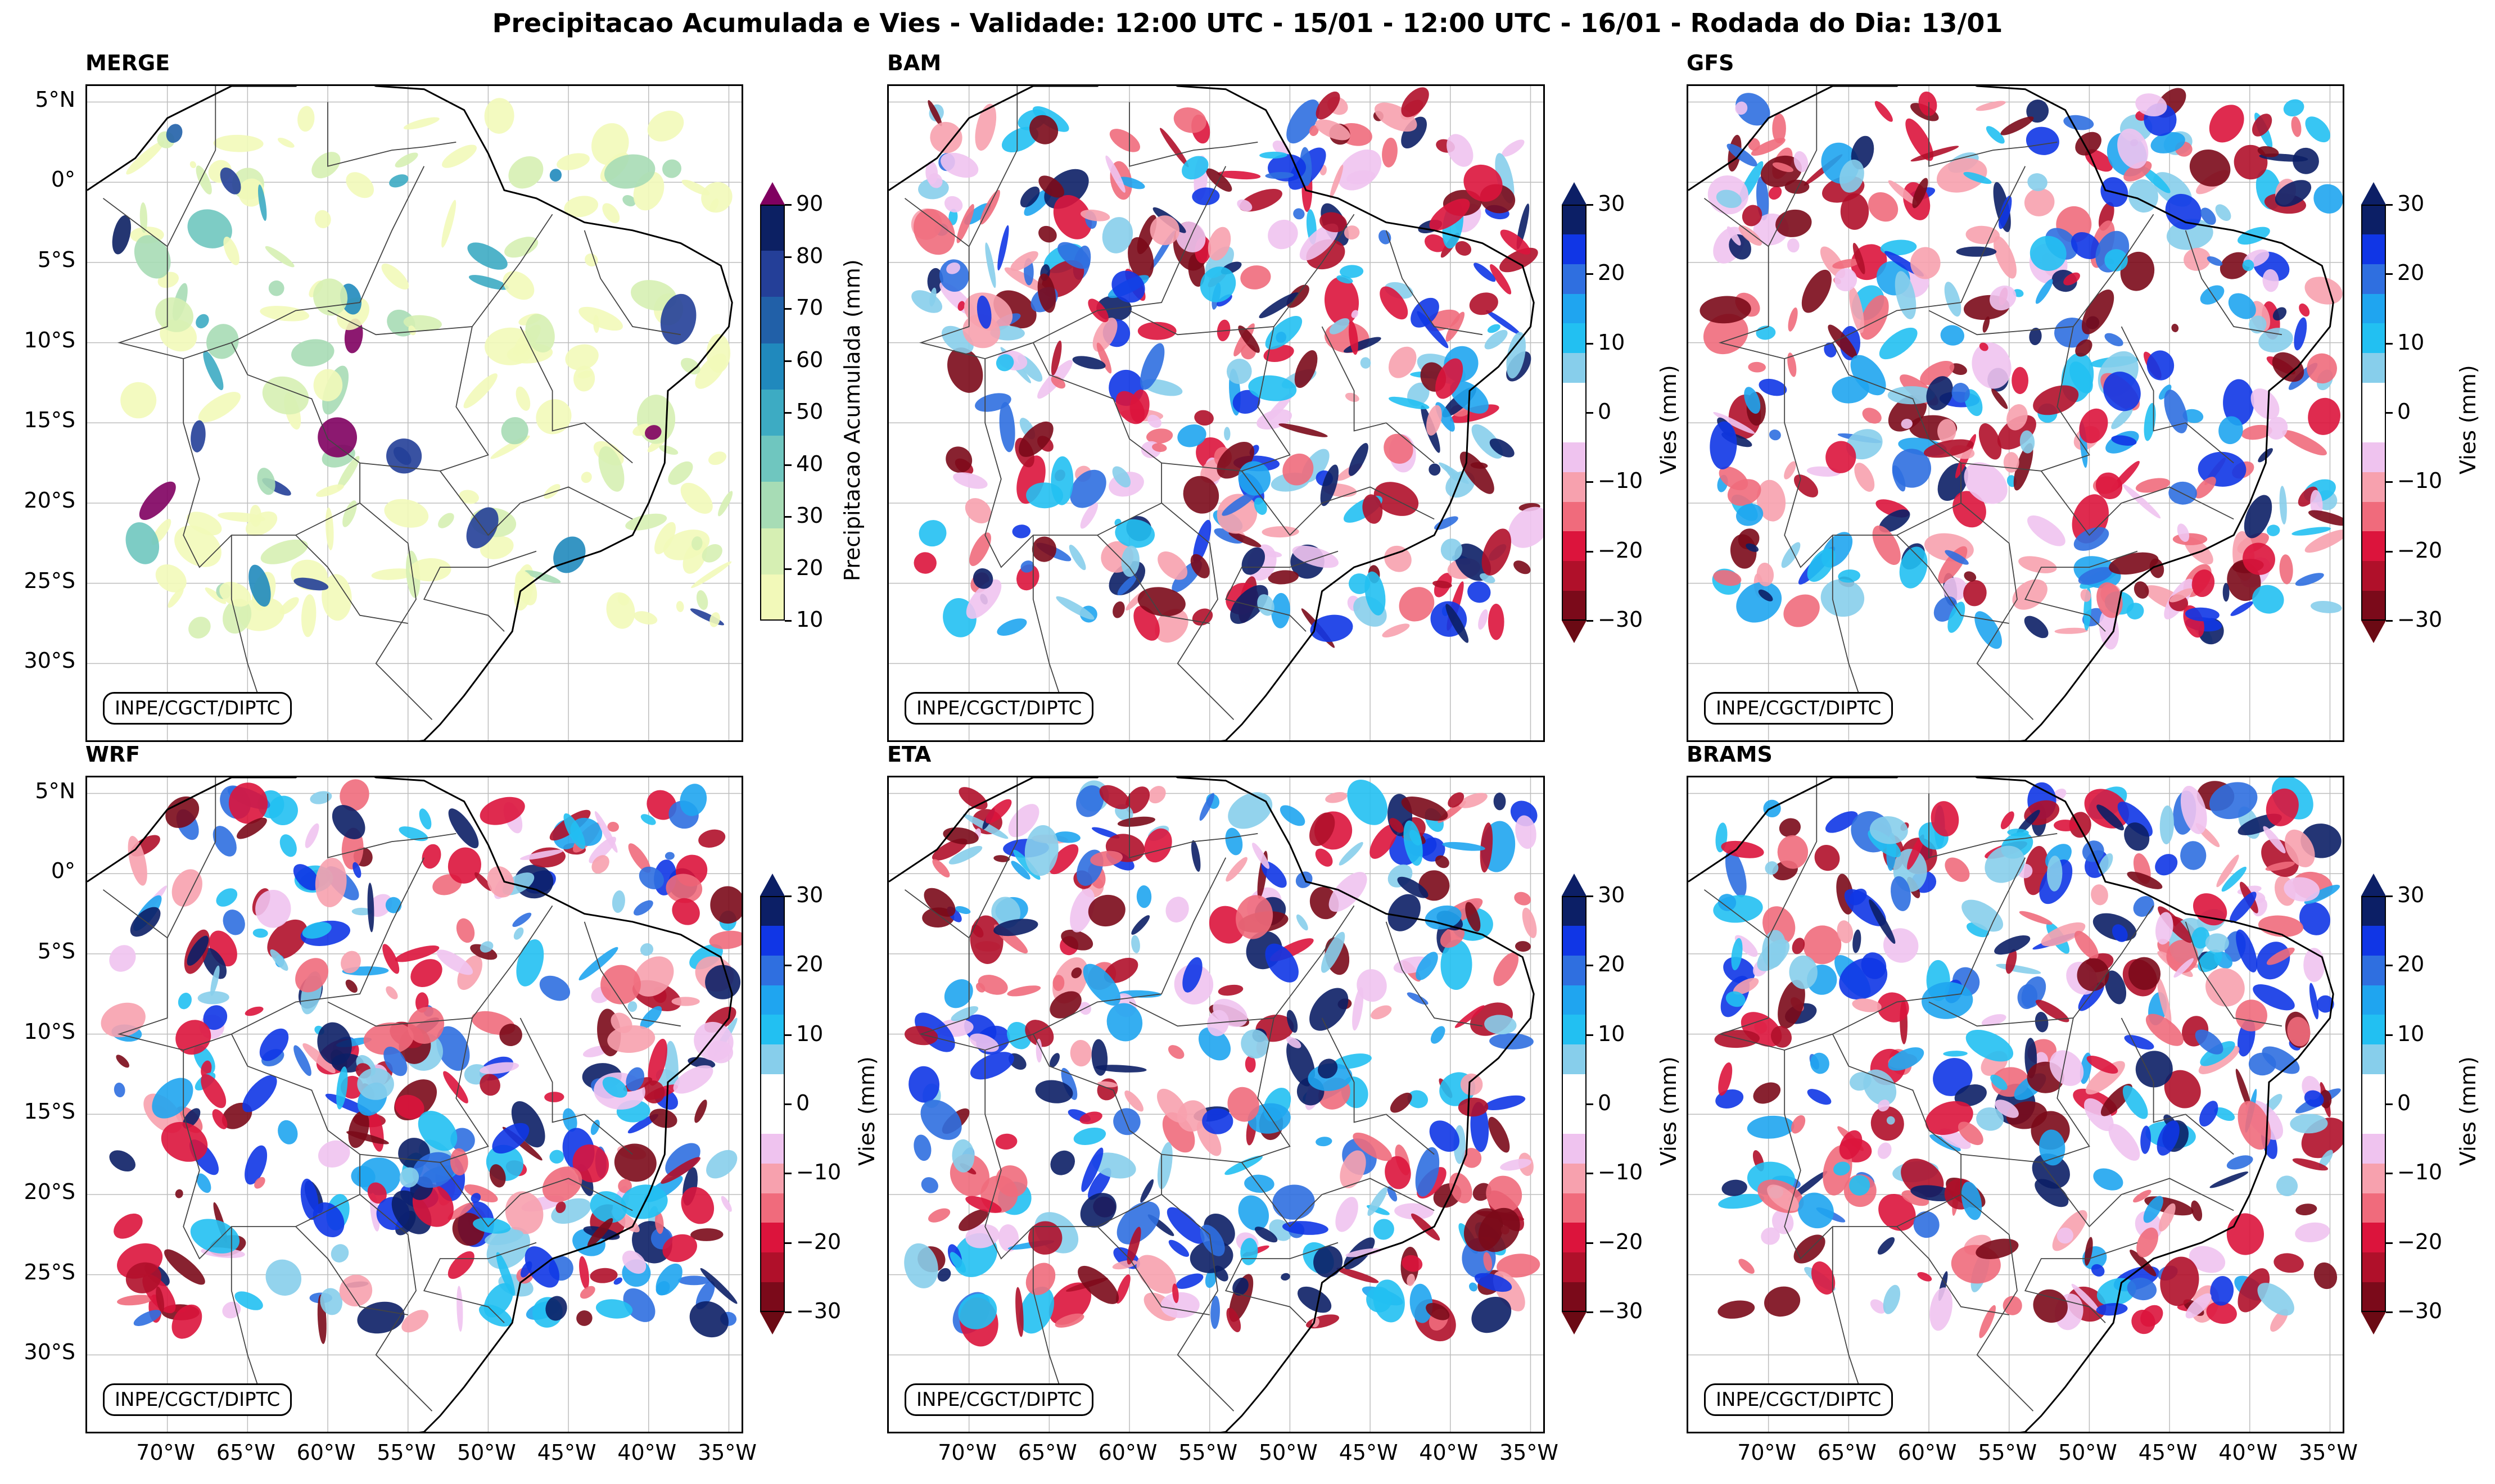 This screenshot has width=2495, height=1484. Describe the element at coordinates (49, 660) in the screenshot. I see `lat-tick-label: 30°S` at that location.